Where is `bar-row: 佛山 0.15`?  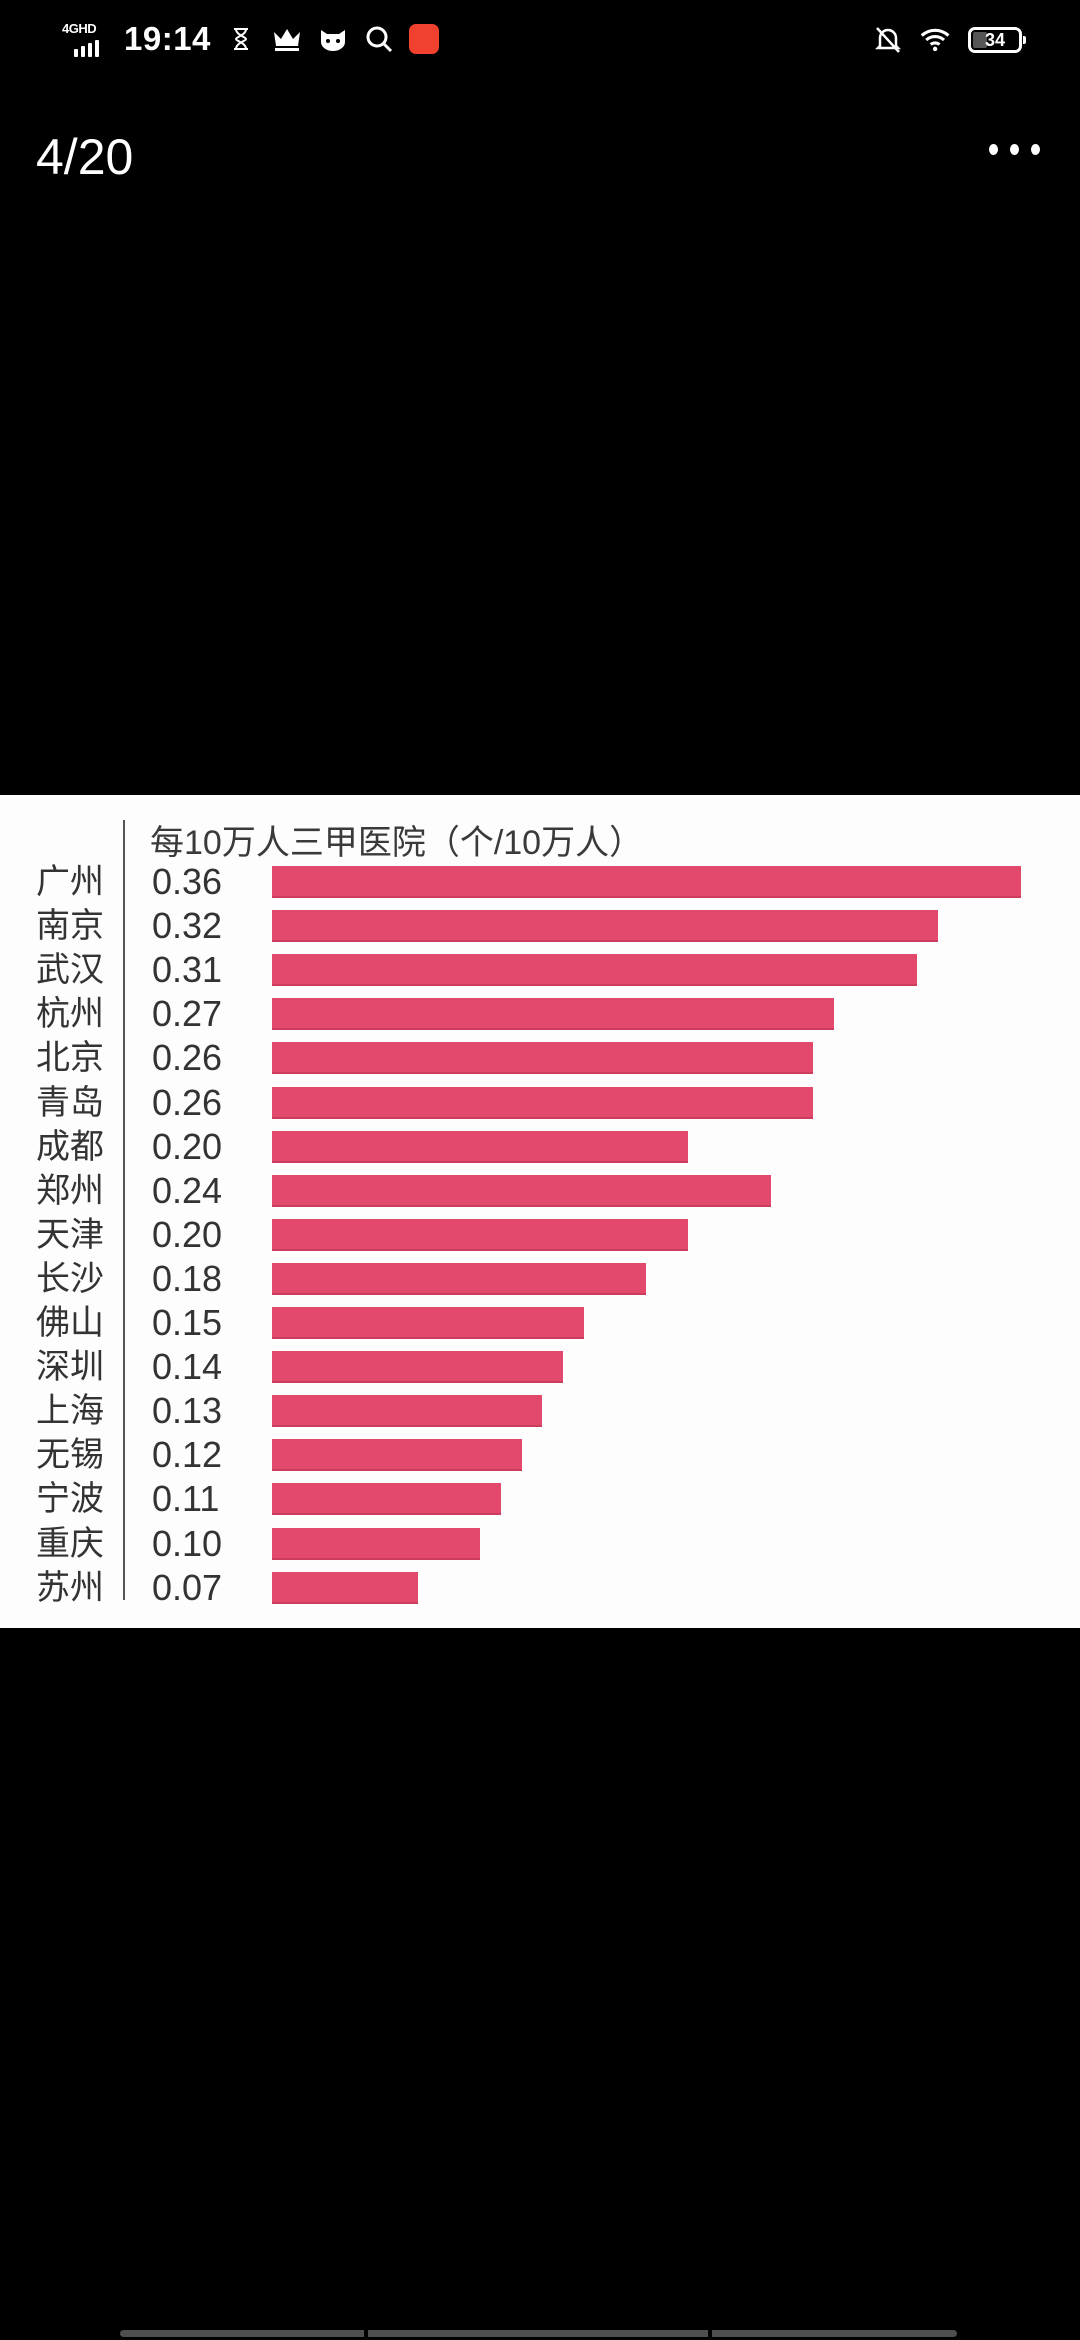
bar-row: 佛山 0.15 is located at coordinates (540, 1323).